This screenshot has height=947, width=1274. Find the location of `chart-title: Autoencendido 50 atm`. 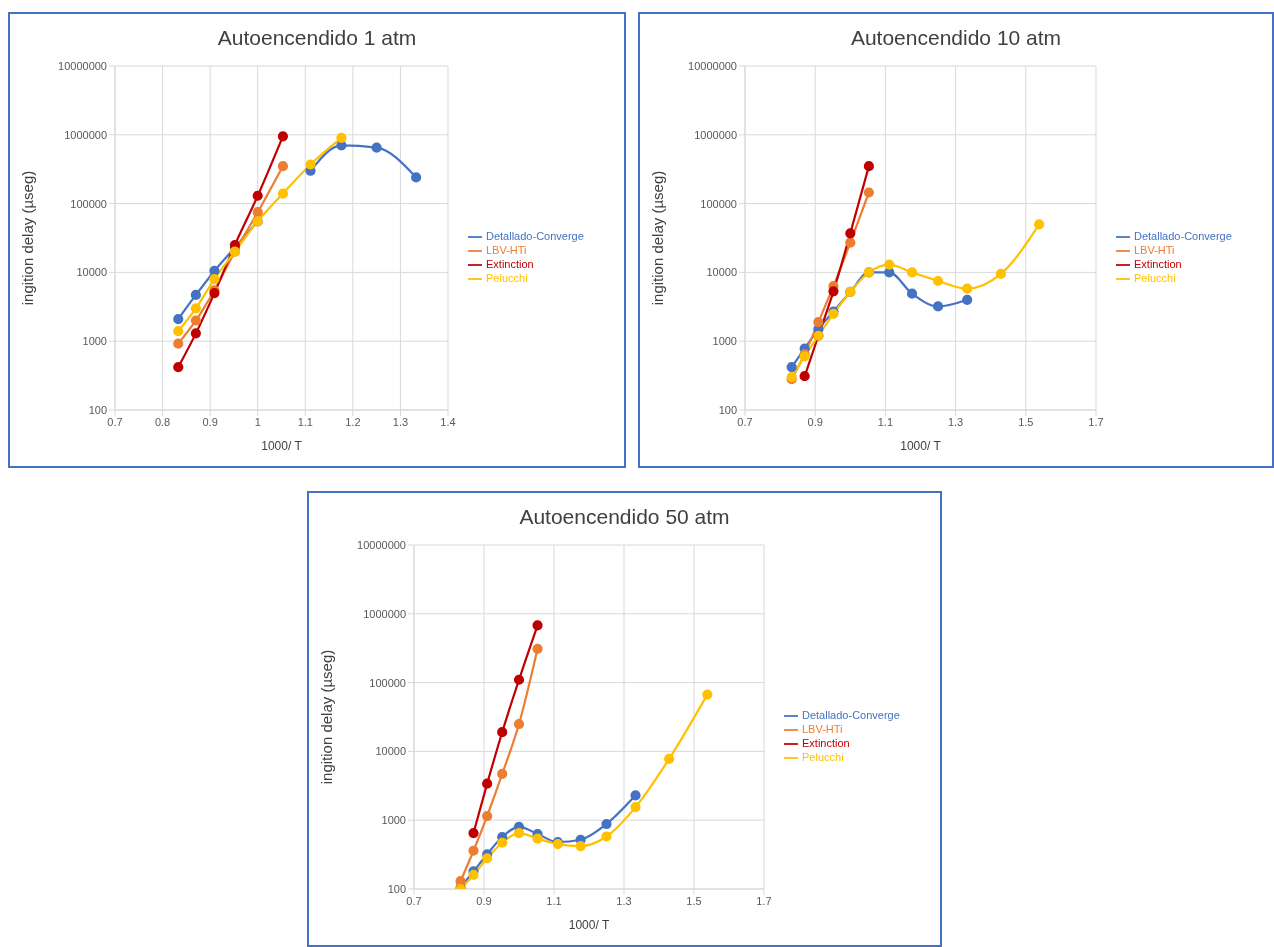

chart-title: Autoencendido 50 atm is located at coordinates (624, 517).